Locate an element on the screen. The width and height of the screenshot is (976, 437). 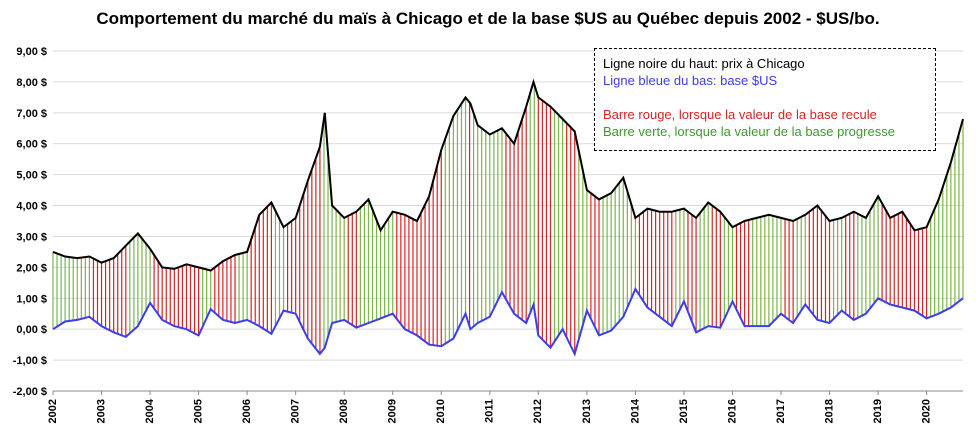
x-tick-label: 2017 is located at coordinates (781, 411).